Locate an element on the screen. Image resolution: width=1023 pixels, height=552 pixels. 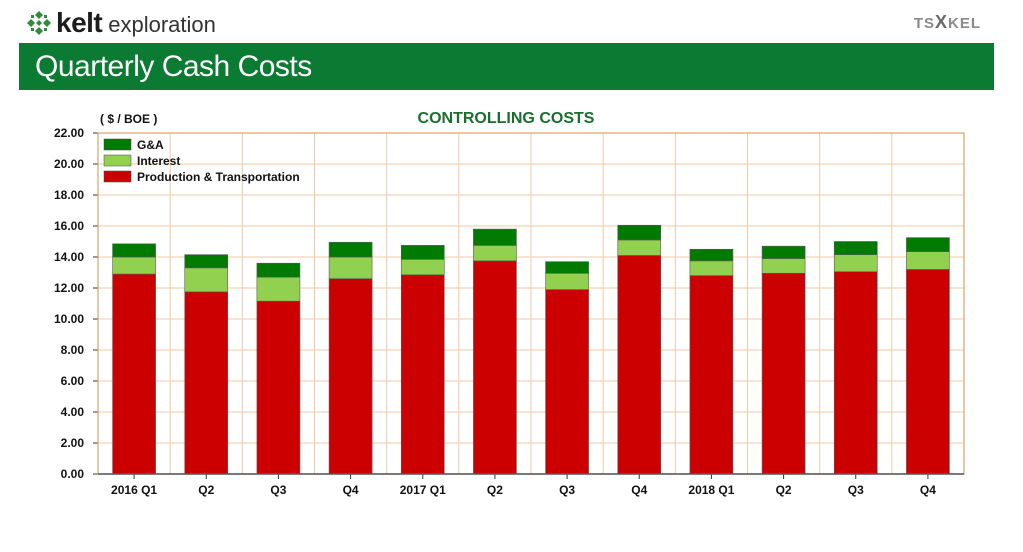
y-tick-label: 20.00 is located at coordinates (69, 164).